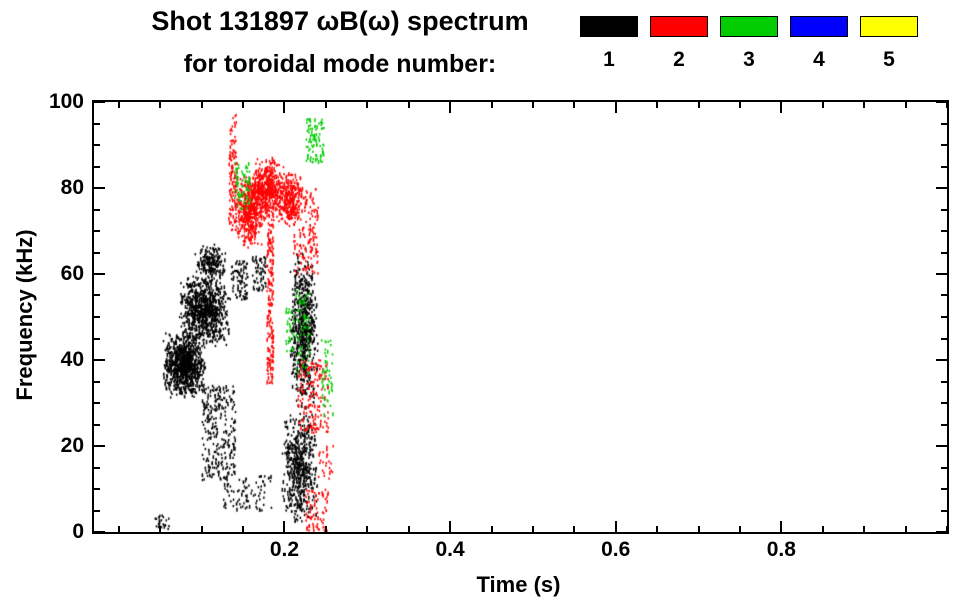  Describe the element at coordinates (819, 59) in the screenshot. I see `legend-label-n4: 4` at that location.